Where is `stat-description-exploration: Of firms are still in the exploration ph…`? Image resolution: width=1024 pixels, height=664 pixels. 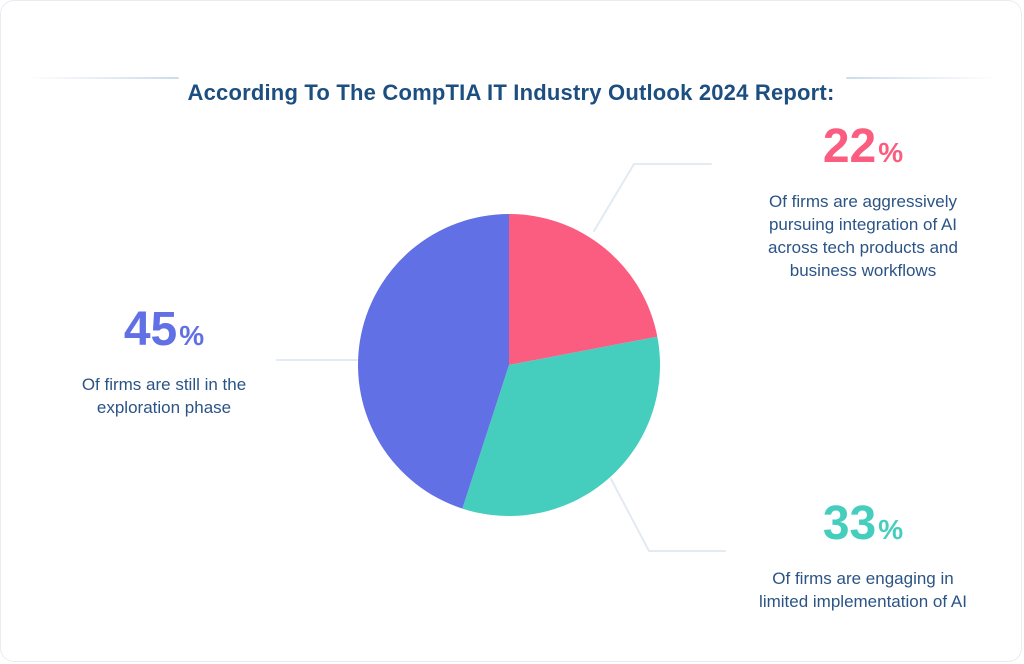 stat-description-exploration: Of firms are still in the exploration ph… is located at coordinates (164, 396).